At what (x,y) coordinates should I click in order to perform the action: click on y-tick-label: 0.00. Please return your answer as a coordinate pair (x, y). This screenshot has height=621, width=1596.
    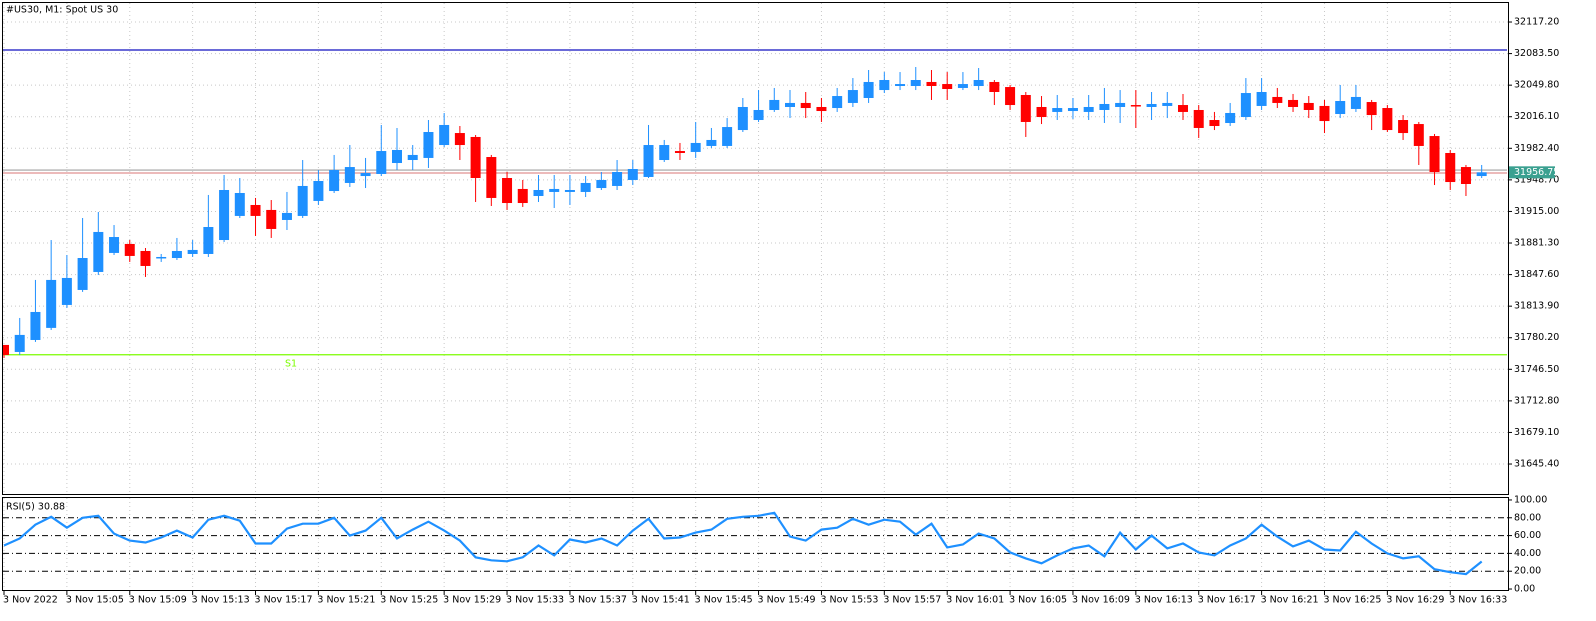
    Looking at the image, I should click on (1524, 589).